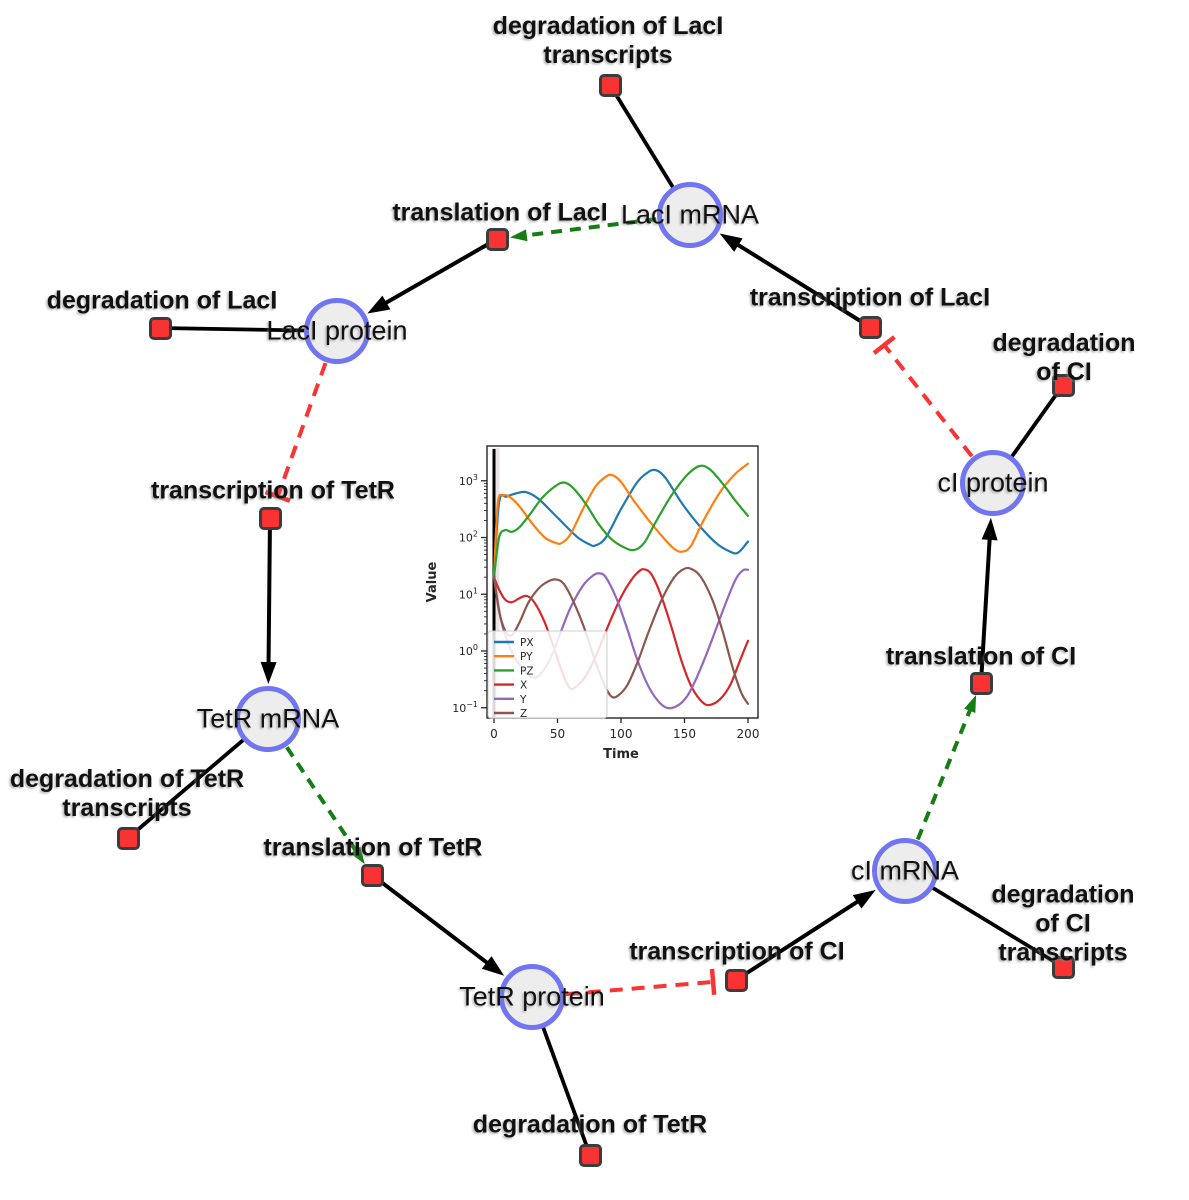 This screenshot has width=1189, height=1200. Describe the element at coordinates (621, 734) in the screenshot. I see `x-tick-label: 100` at that location.